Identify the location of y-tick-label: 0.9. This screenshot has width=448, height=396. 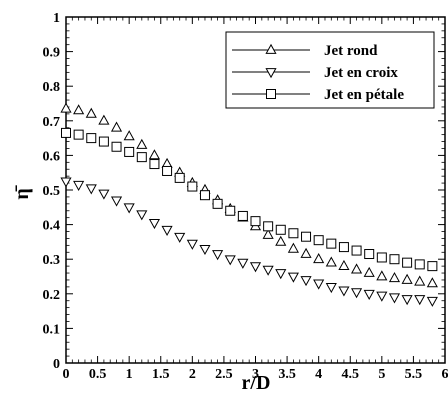
(52, 53).